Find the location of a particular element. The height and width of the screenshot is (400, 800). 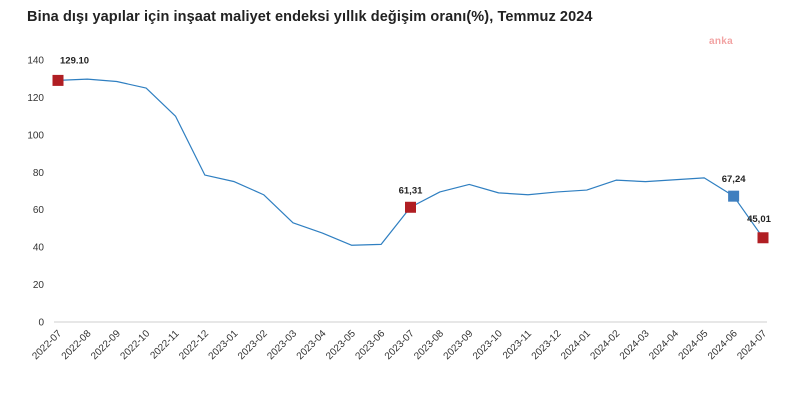

y-tick-label: 120 is located at coordinates (35, 98).